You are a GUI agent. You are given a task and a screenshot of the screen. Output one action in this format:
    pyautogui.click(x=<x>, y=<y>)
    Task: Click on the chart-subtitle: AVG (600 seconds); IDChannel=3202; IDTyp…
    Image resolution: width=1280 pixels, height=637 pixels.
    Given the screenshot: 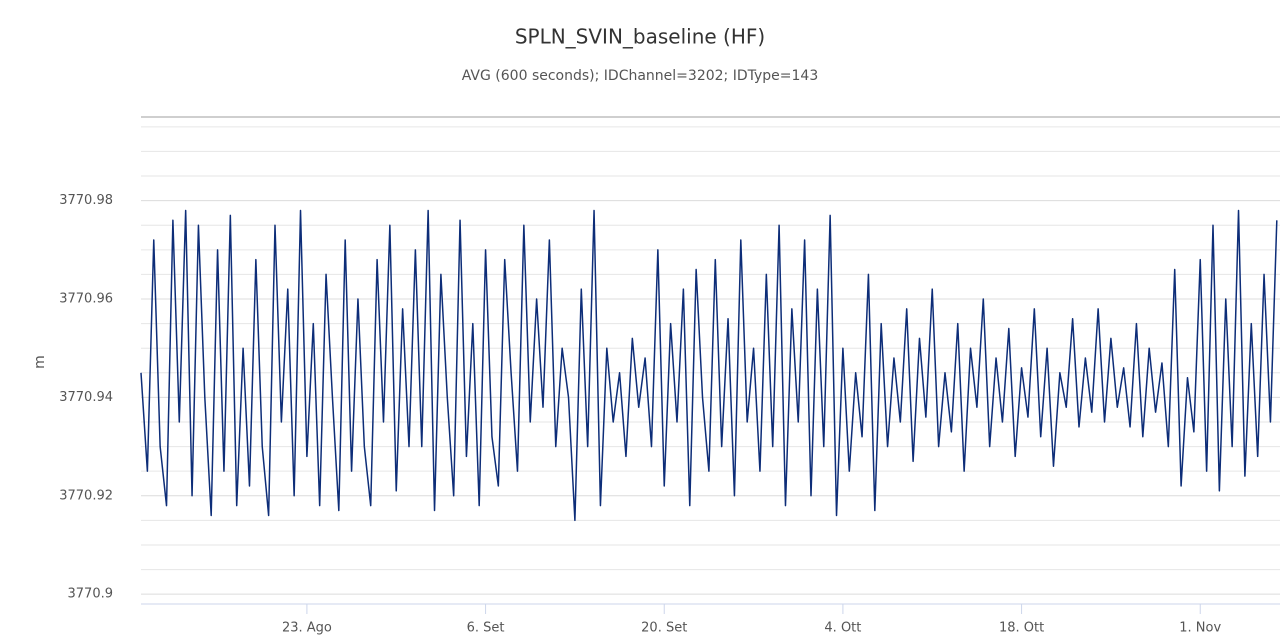 What is the action you would take?
    pyautogui.click(x=640, y=76)
    